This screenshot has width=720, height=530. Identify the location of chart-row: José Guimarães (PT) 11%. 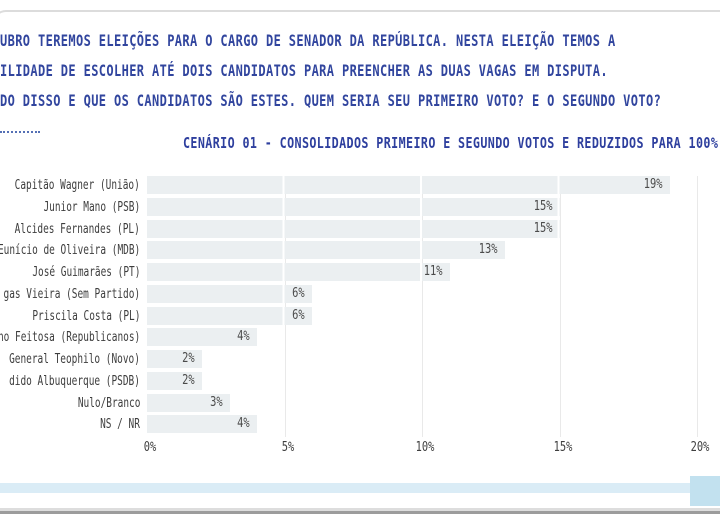
(360, 272).